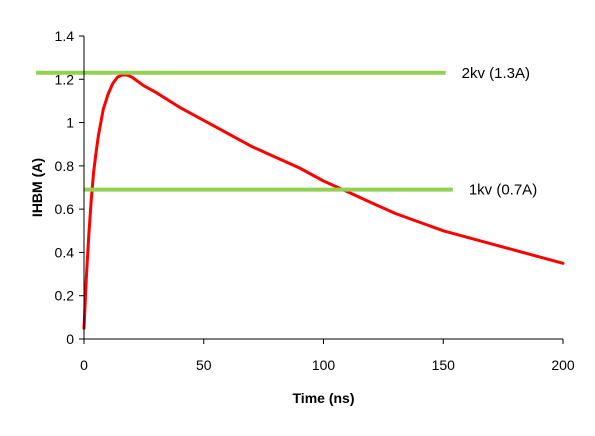 This screenshot has height=436, width=595. What do you see at coordinates (204, 365) in the screenshot?
I see `x-tick-label: 50` at bounding box center [204, 365].